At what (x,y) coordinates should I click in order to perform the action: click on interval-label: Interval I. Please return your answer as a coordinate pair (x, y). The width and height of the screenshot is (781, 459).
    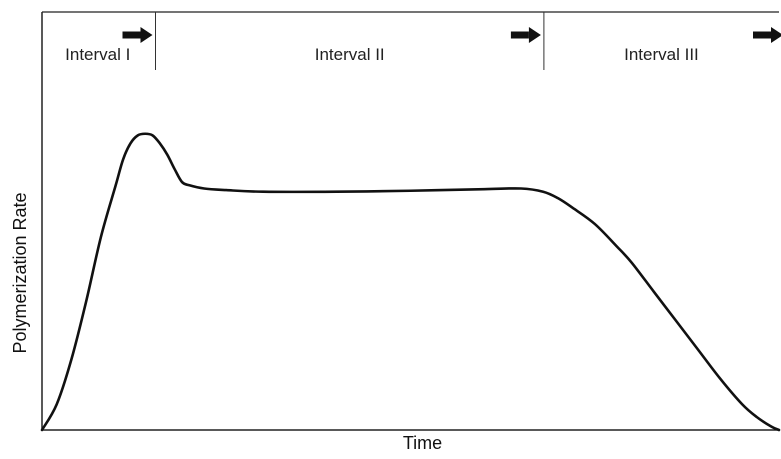
    Looking at the image, I should click on (97, 54).